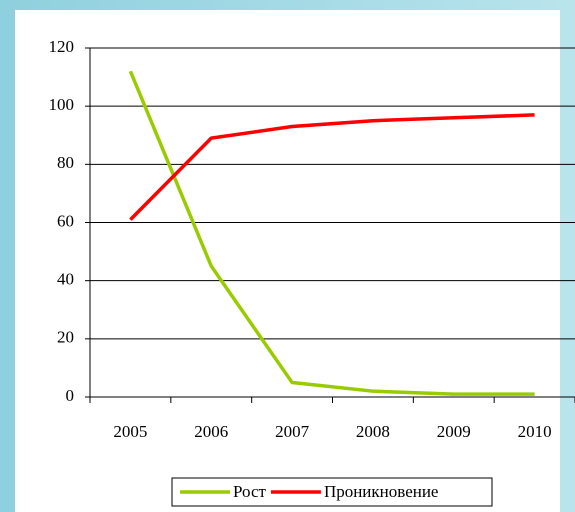  I want to click on y-tick-label: 100, so click(62, 104).